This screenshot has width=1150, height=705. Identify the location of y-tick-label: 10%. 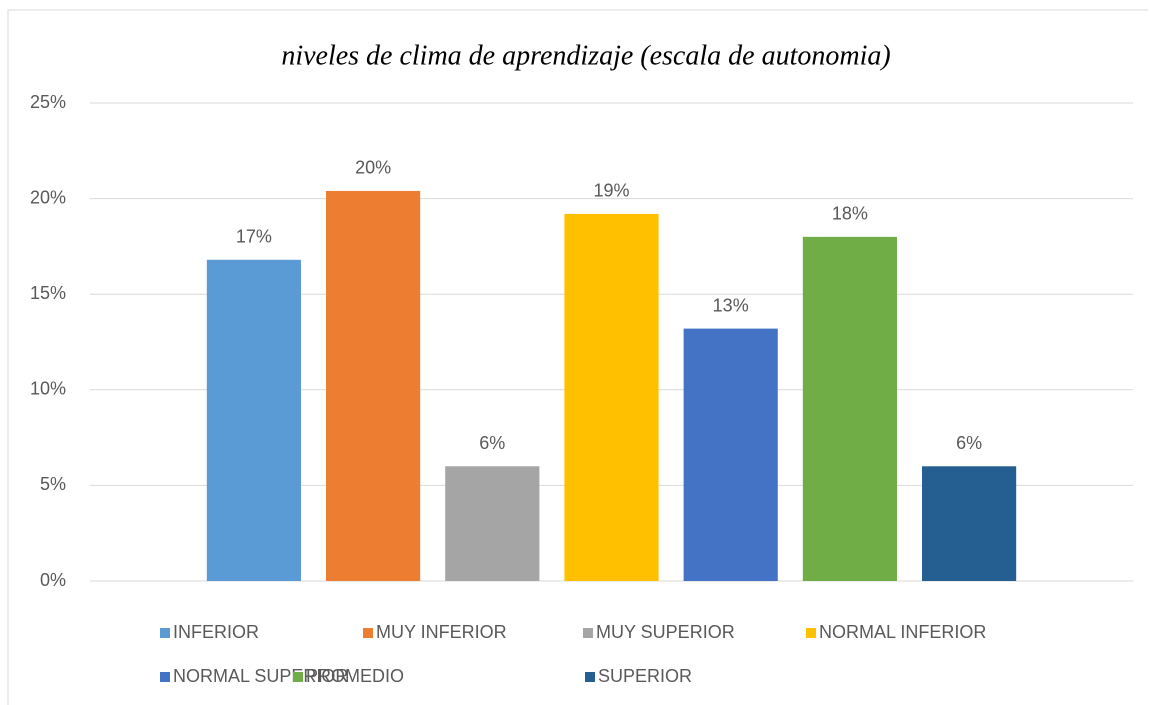
(48, 389).